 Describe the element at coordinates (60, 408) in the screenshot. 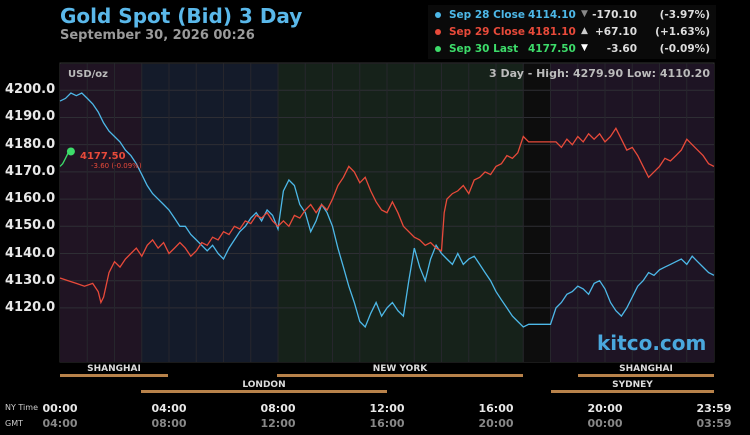

I see `x-tick-label-ny: 00:00` at that location.